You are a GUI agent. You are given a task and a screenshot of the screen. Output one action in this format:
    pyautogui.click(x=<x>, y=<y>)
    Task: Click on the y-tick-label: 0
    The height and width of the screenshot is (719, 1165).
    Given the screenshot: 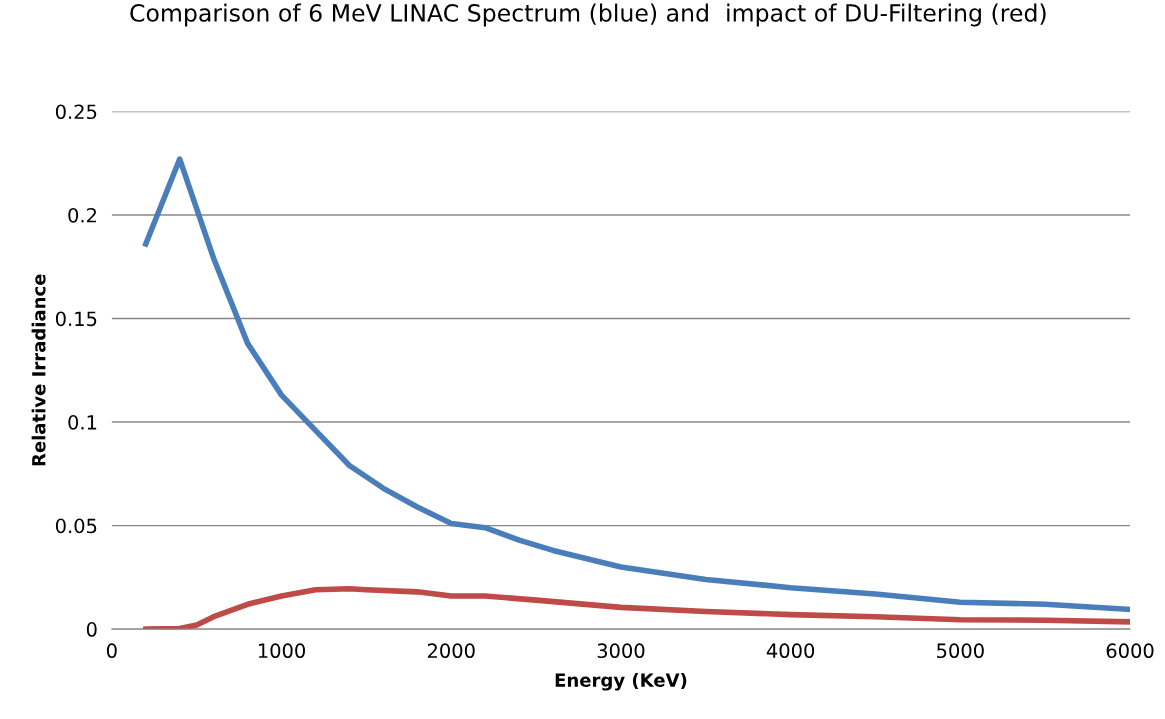 What is the action you would take?
    pyautogui.click(x=91, y=629)
    